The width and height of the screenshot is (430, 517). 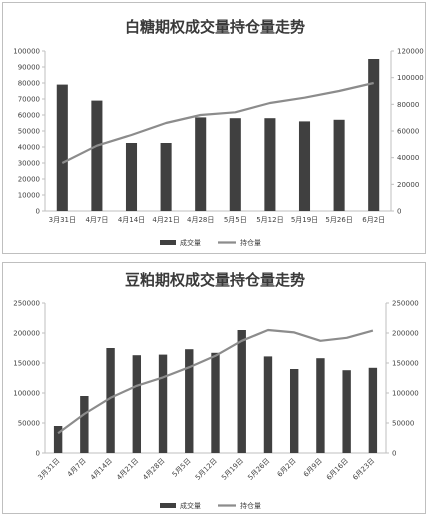 I want to click on left-tick-label: 250000, so click(x=26, y=304).